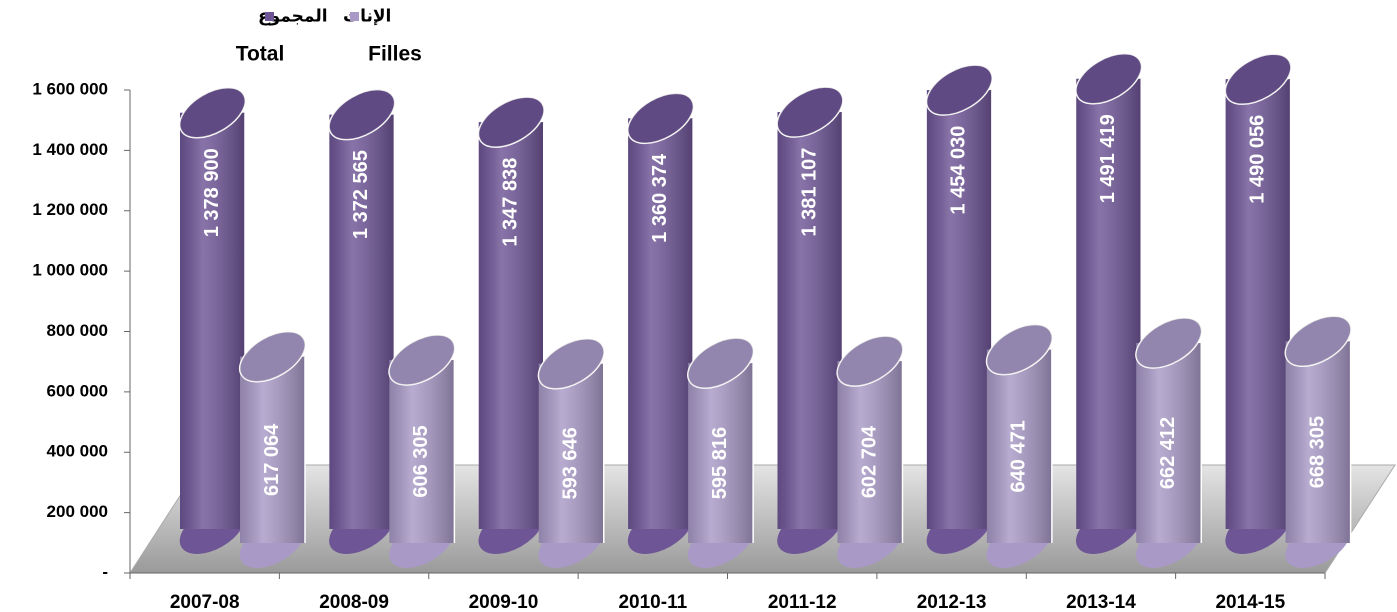 The image size is (1397, 612). What do you see at coordinates (77, 330) in the screenshot?
I see `y-tick-label: 800 000` at bounding box center [77, 330].